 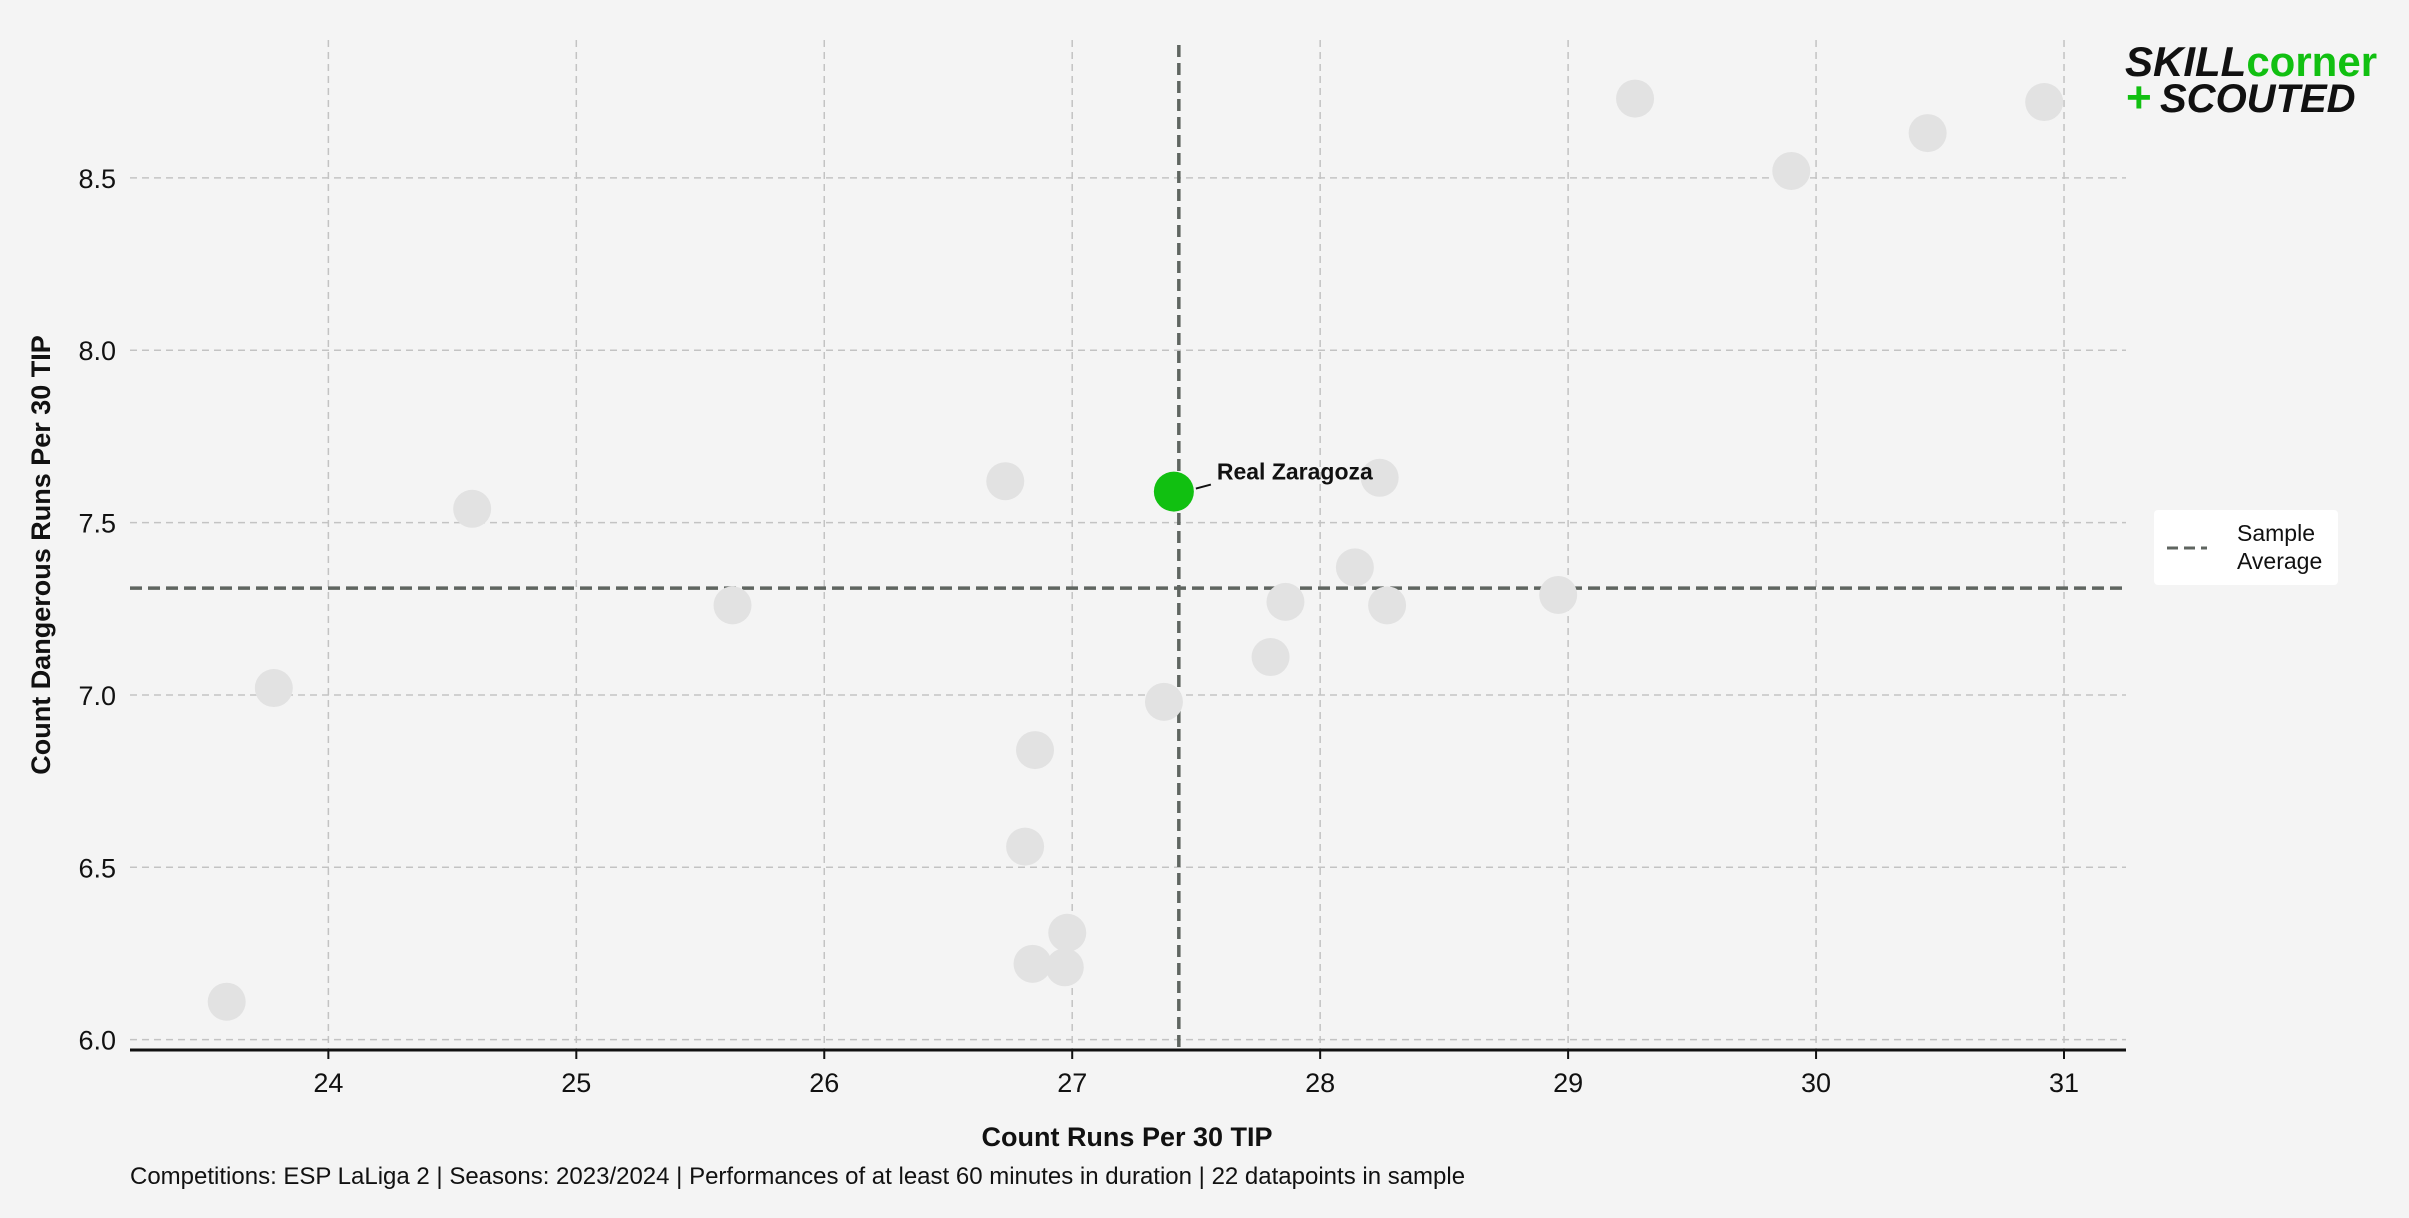 What do you see at coordinates (824, 1083) in the screenshot?
I see `x-tick-label: 26` at bounding box center [824, 1083].